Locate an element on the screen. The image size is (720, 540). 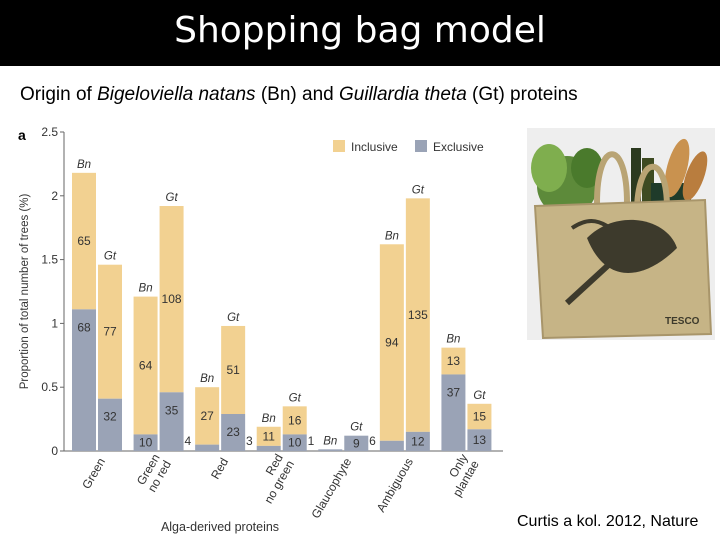
bar-exclusive-count: 32 is located at coordinates (110, 417).